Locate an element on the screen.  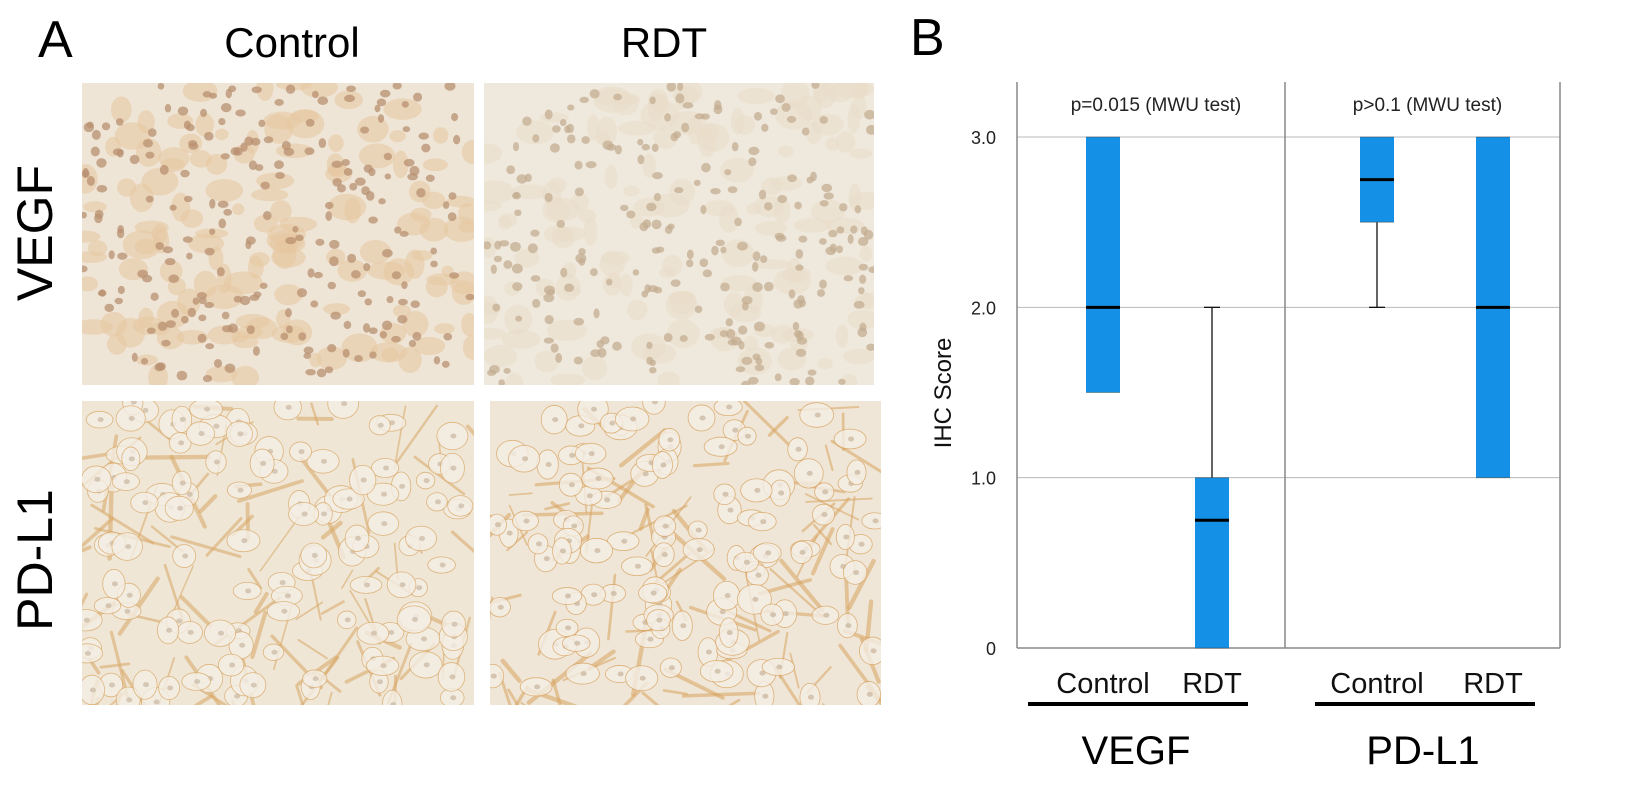
y-tick-label: 3.0 is located at coordinates (983, 138).